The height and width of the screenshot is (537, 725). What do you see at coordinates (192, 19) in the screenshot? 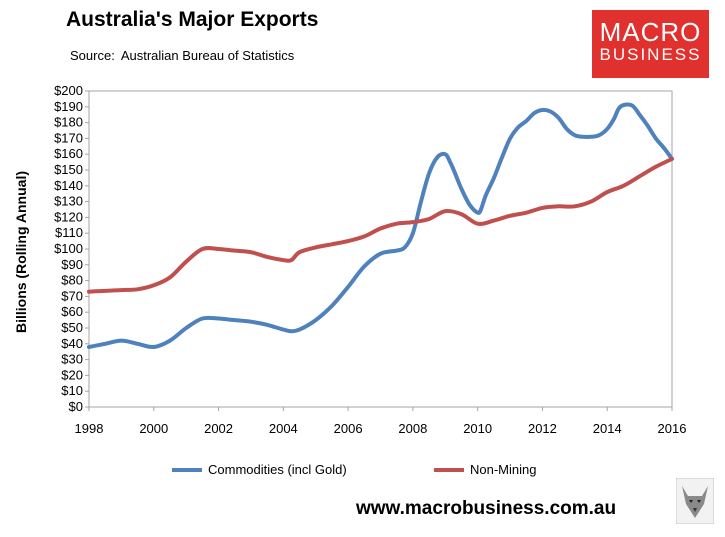
I see `chart-title: Australia's Major Exports` at bounding box center [192, 19].